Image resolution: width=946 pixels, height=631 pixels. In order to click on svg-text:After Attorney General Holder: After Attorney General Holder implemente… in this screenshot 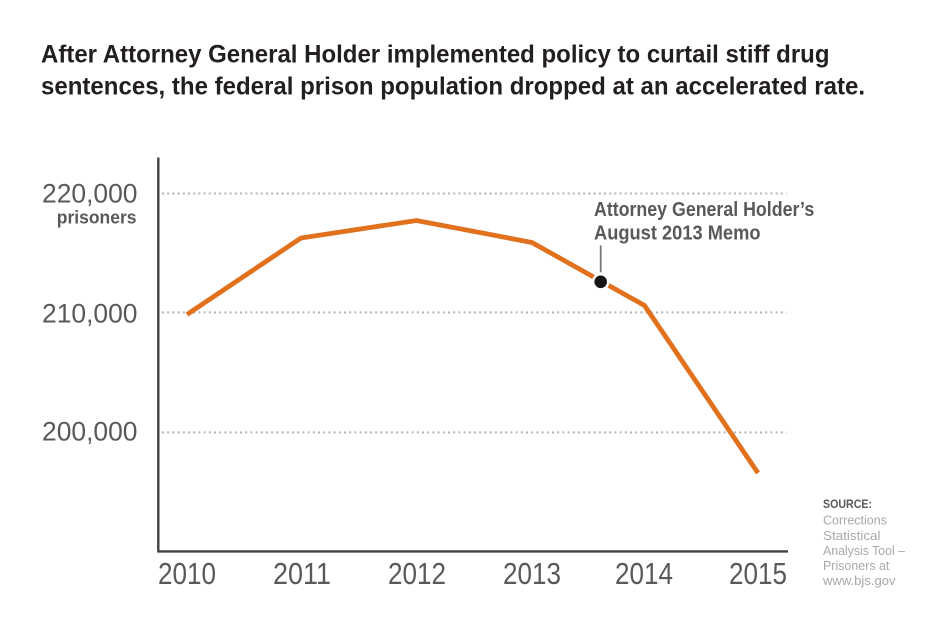, I will do `click(435, 55)`.